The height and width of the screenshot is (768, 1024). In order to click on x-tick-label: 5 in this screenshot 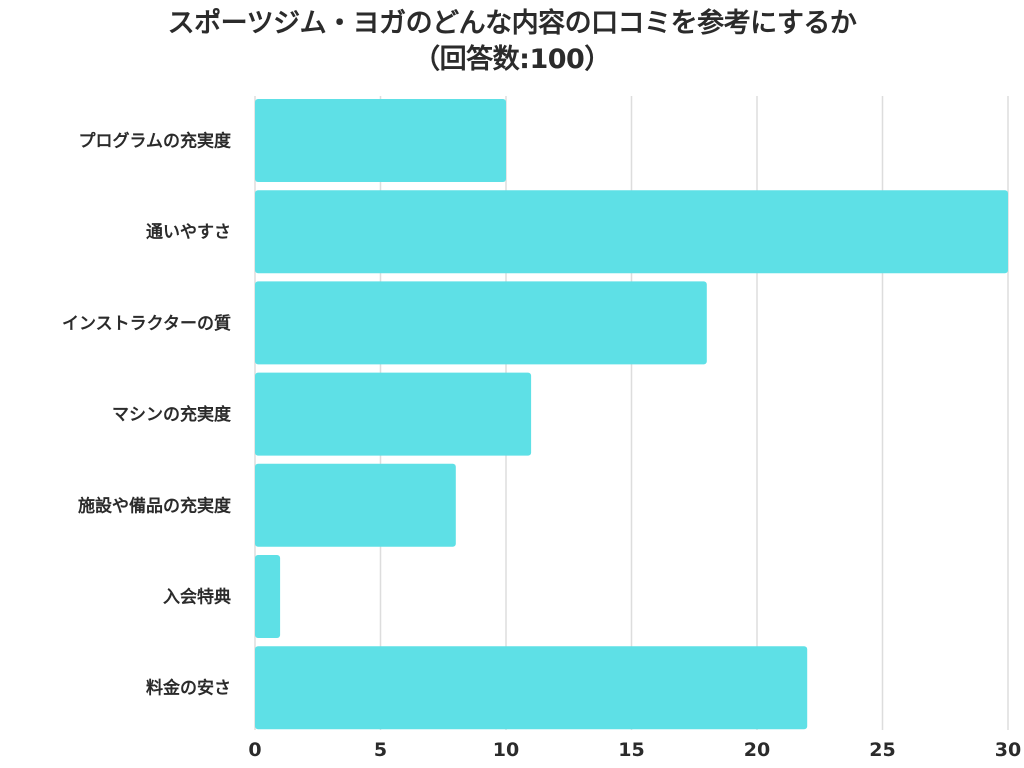, I will do `click(380, 750)`.